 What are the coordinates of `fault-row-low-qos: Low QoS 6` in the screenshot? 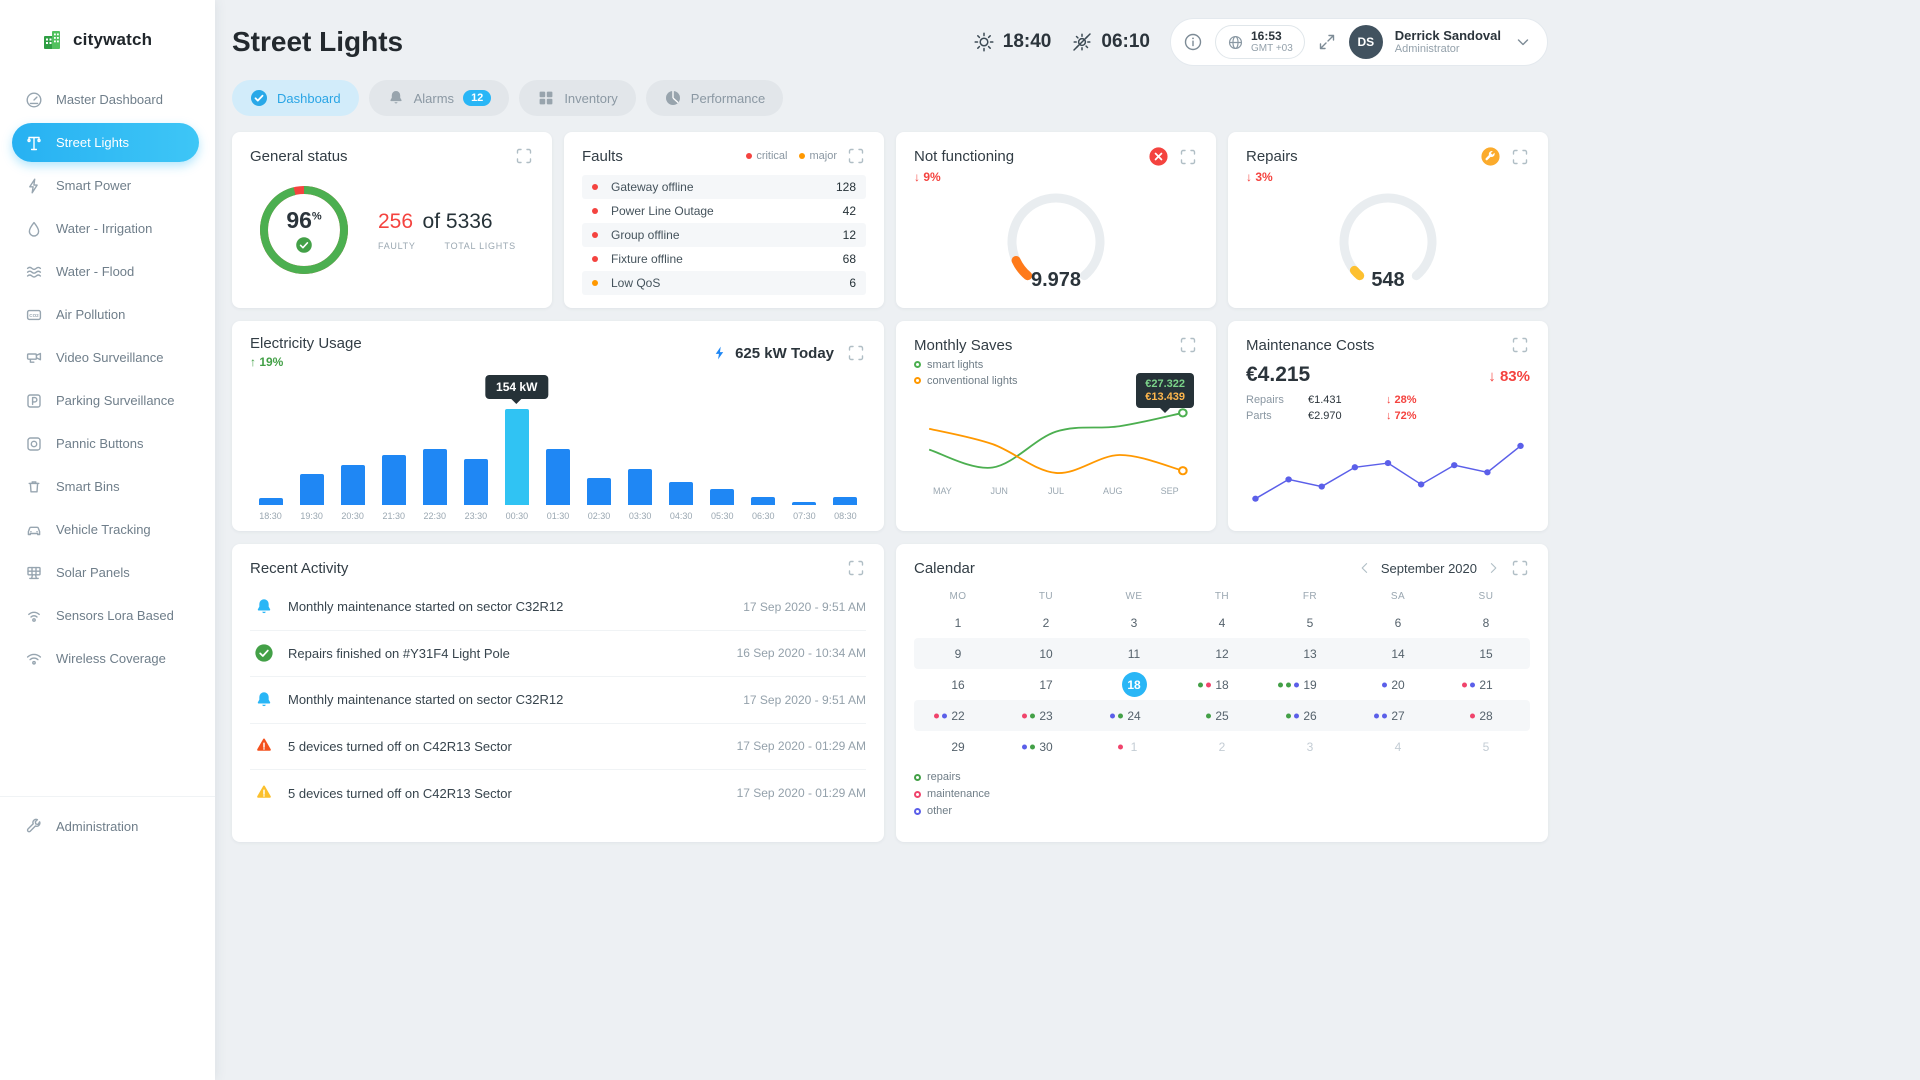 It's located at (724, 283).